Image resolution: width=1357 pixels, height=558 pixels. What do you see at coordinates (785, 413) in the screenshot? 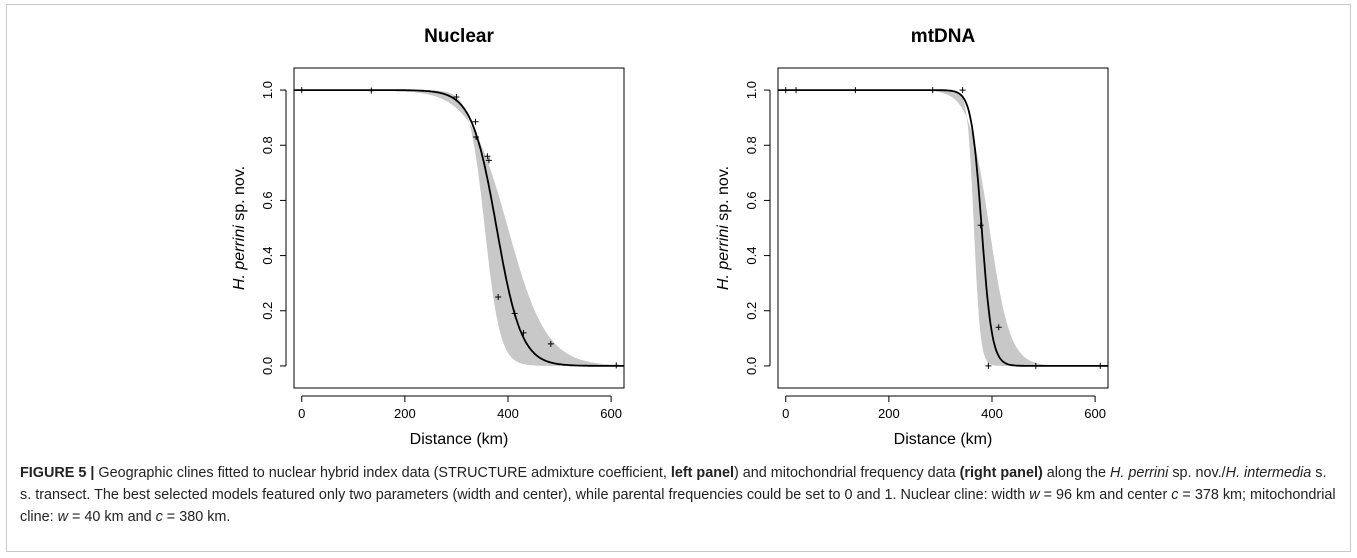
I see `mtdna-x-tick-label-0: 0` at bounding box center [785, 413].